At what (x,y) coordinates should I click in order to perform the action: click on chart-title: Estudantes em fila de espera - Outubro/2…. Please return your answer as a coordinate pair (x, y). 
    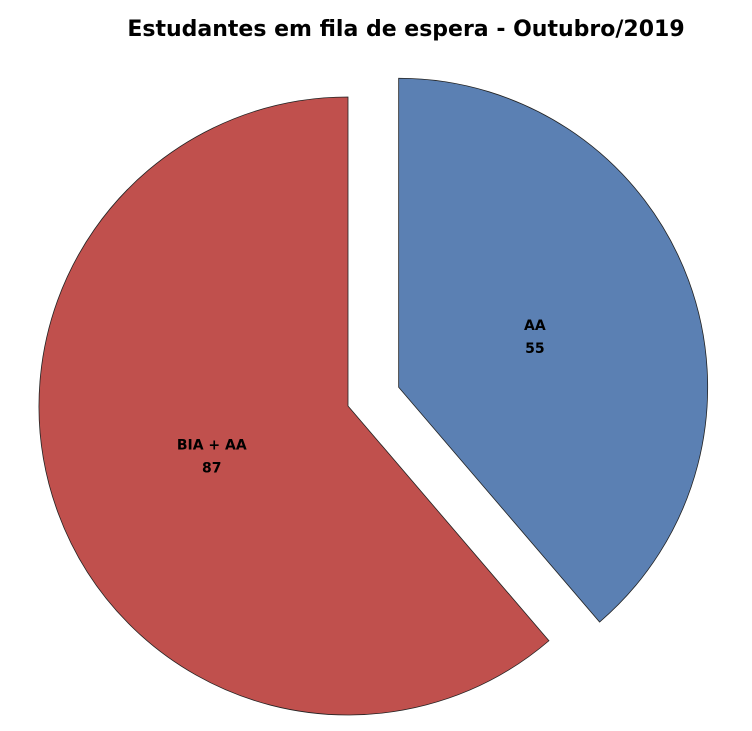
    Looking at the image, I should click on (405, 29).